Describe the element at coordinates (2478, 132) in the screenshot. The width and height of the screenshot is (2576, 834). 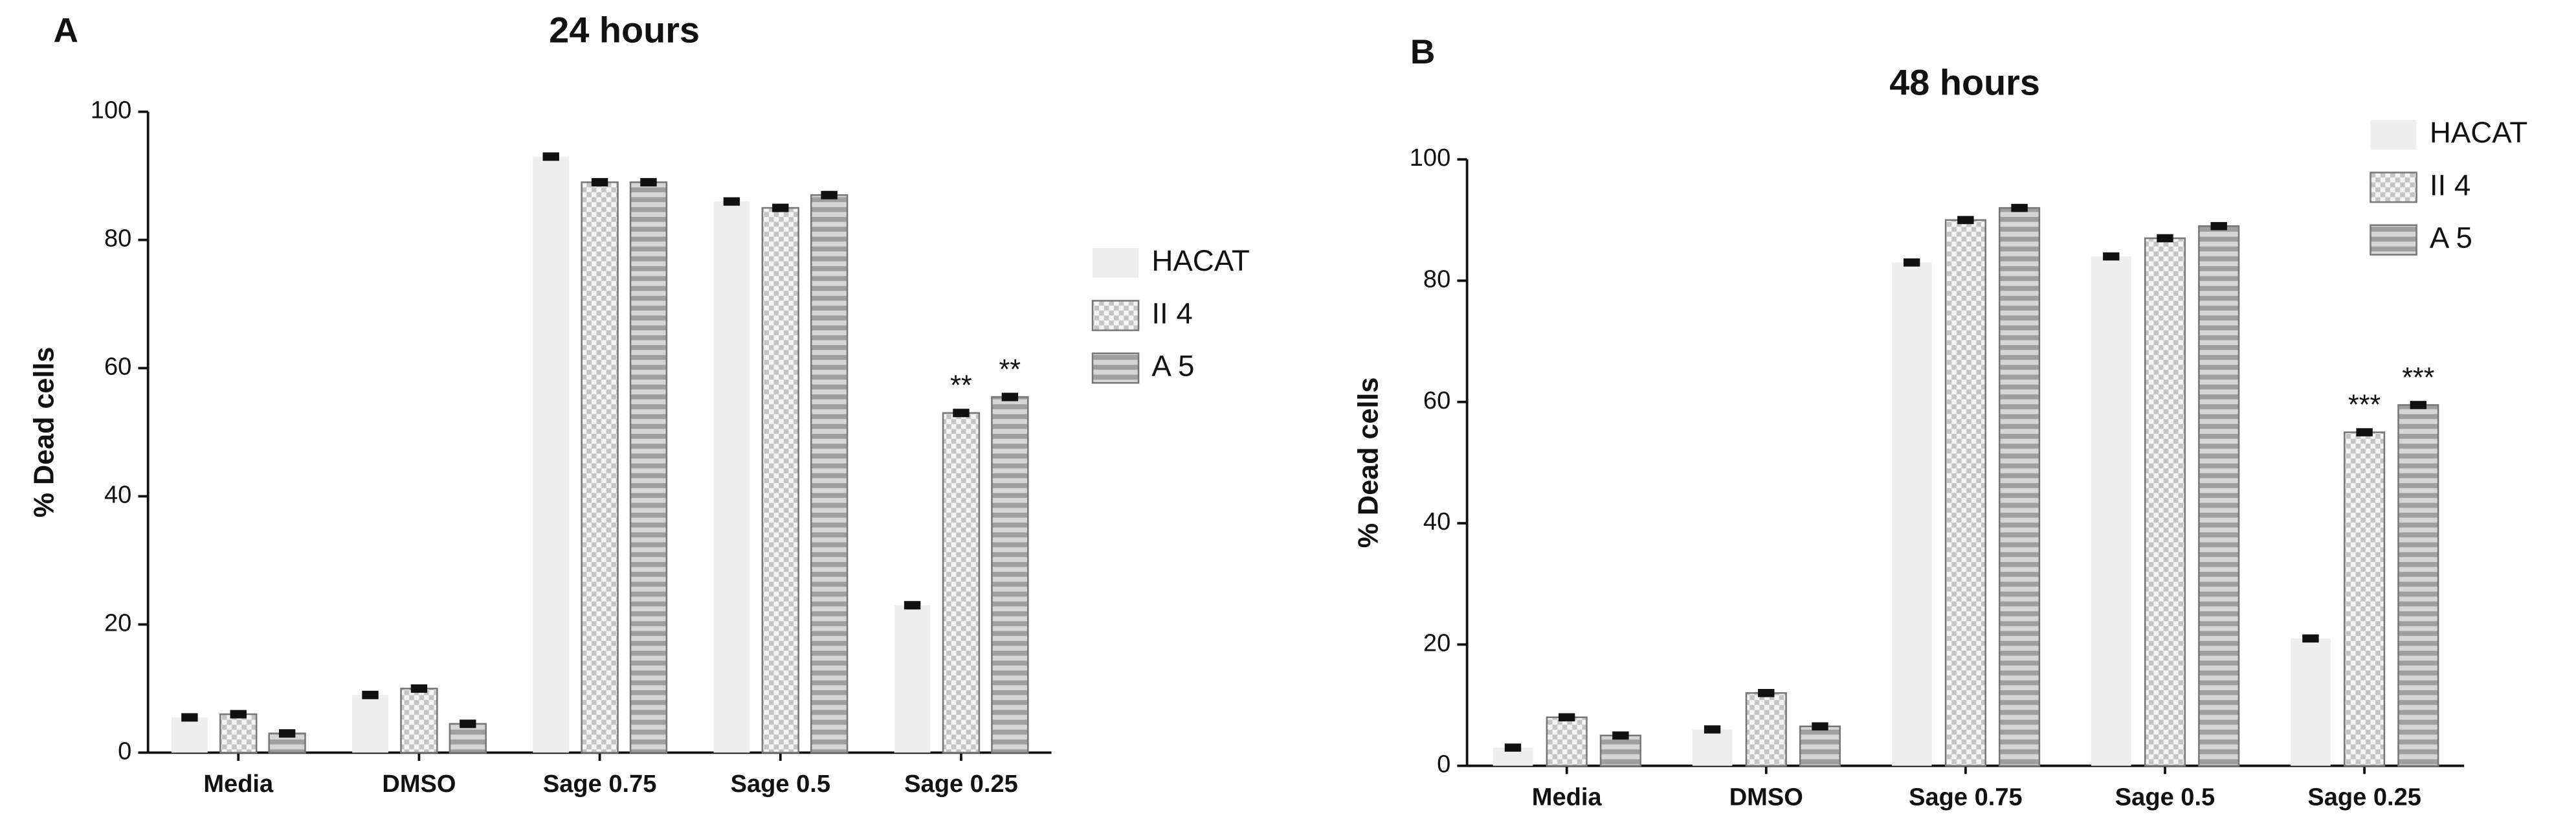
I see `legend-label: HACAT` at that location.